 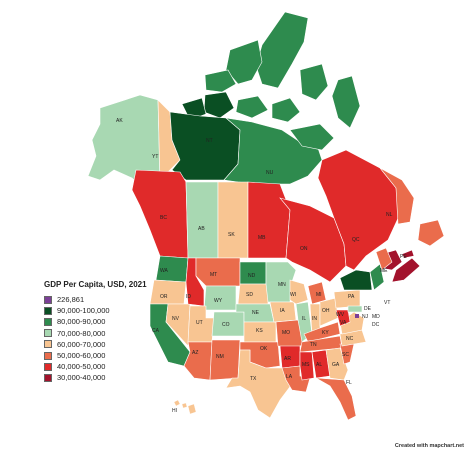 I want to click on svg-text: OK, so click(x=264, y=349).